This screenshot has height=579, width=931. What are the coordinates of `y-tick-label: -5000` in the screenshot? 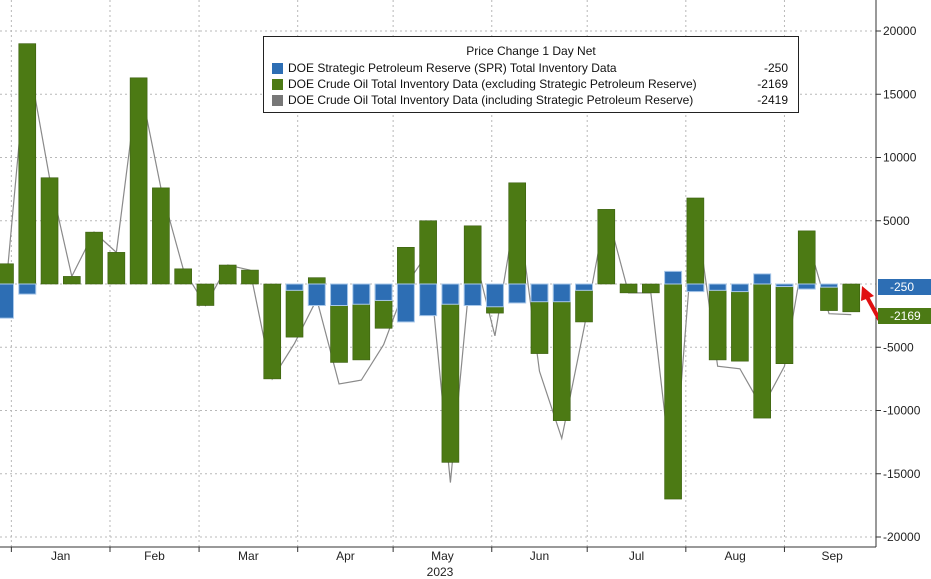 It's located at (898, 347).